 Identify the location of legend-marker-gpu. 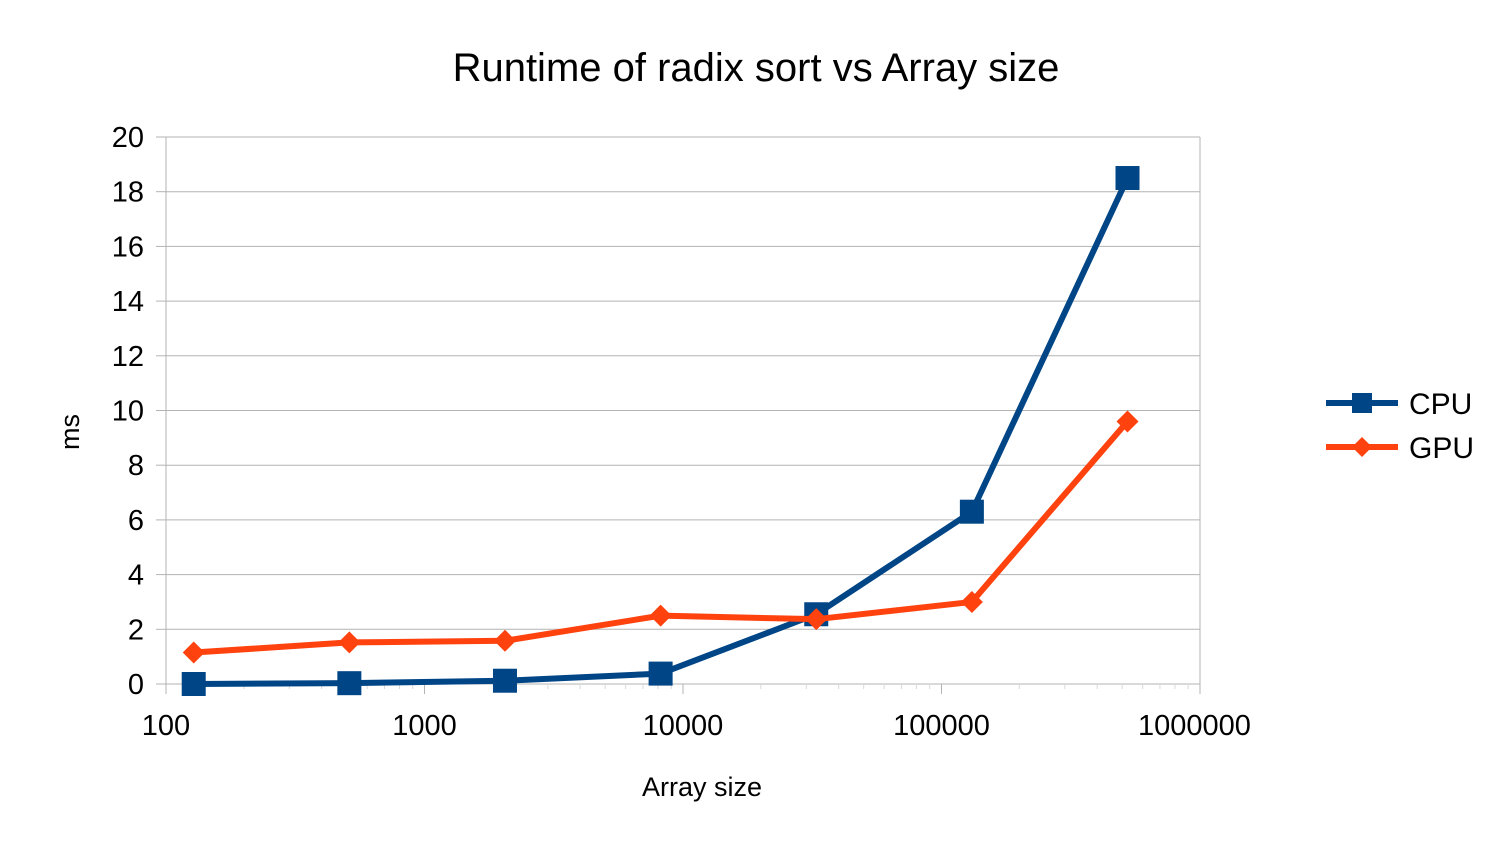
(1362, 447).